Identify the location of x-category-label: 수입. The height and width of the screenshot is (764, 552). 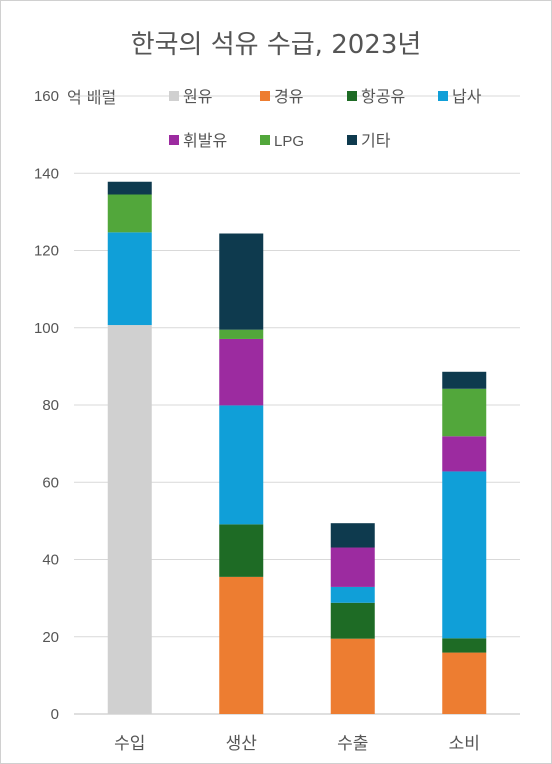
(129, 744).